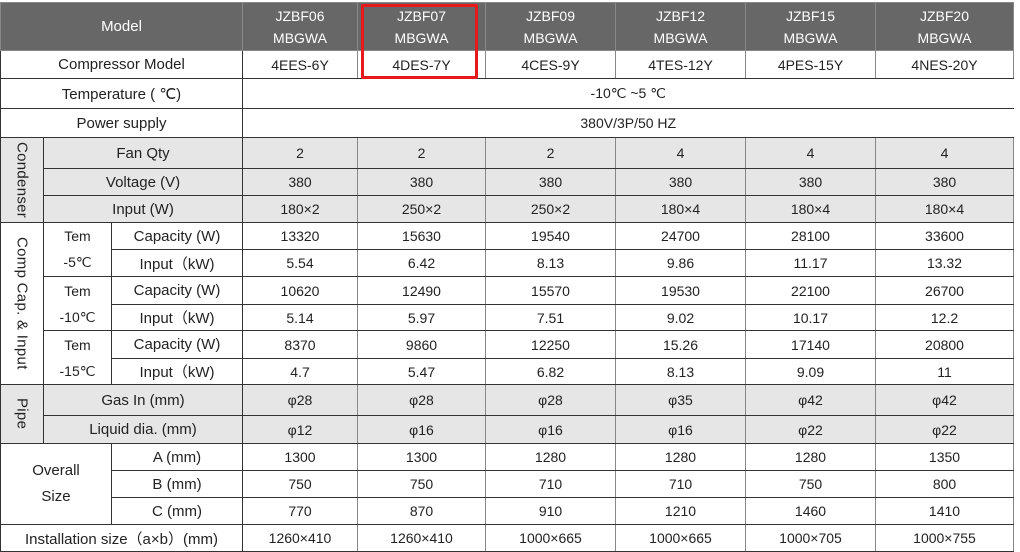 This screenshot has height=552, width=1020. What do you see at coordinates (810, 429) in the screenshot?
I see `liquid-dia-cell: φ22` at bounding box center [810, 429].